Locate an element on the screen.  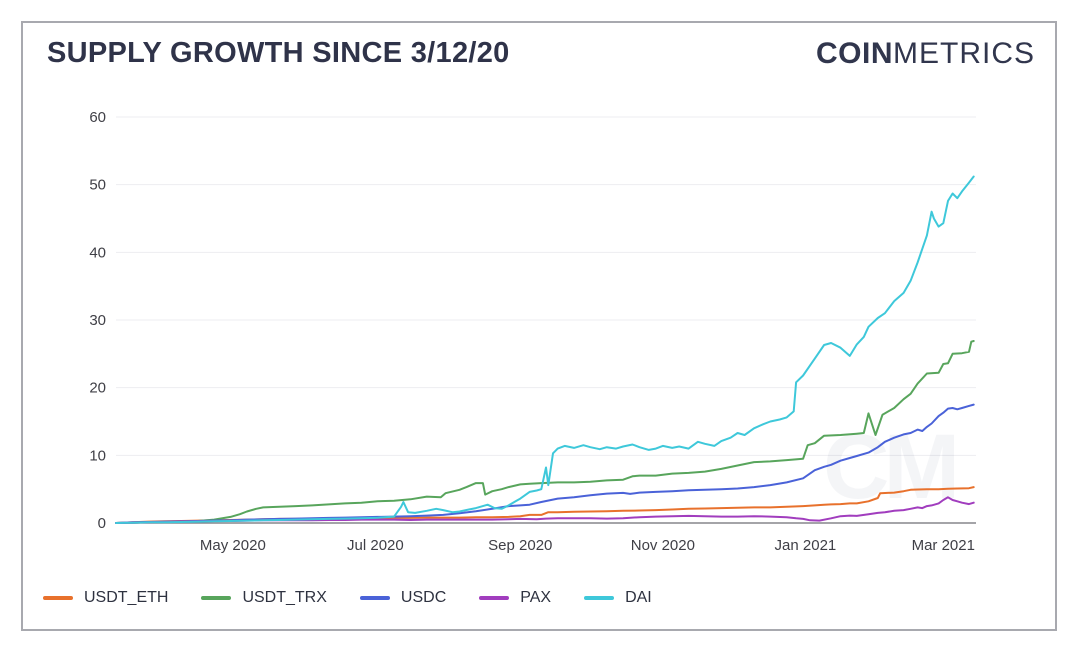
x-tick-label-jan-2021: Jan 2021 is located at coordinates (806, 545).